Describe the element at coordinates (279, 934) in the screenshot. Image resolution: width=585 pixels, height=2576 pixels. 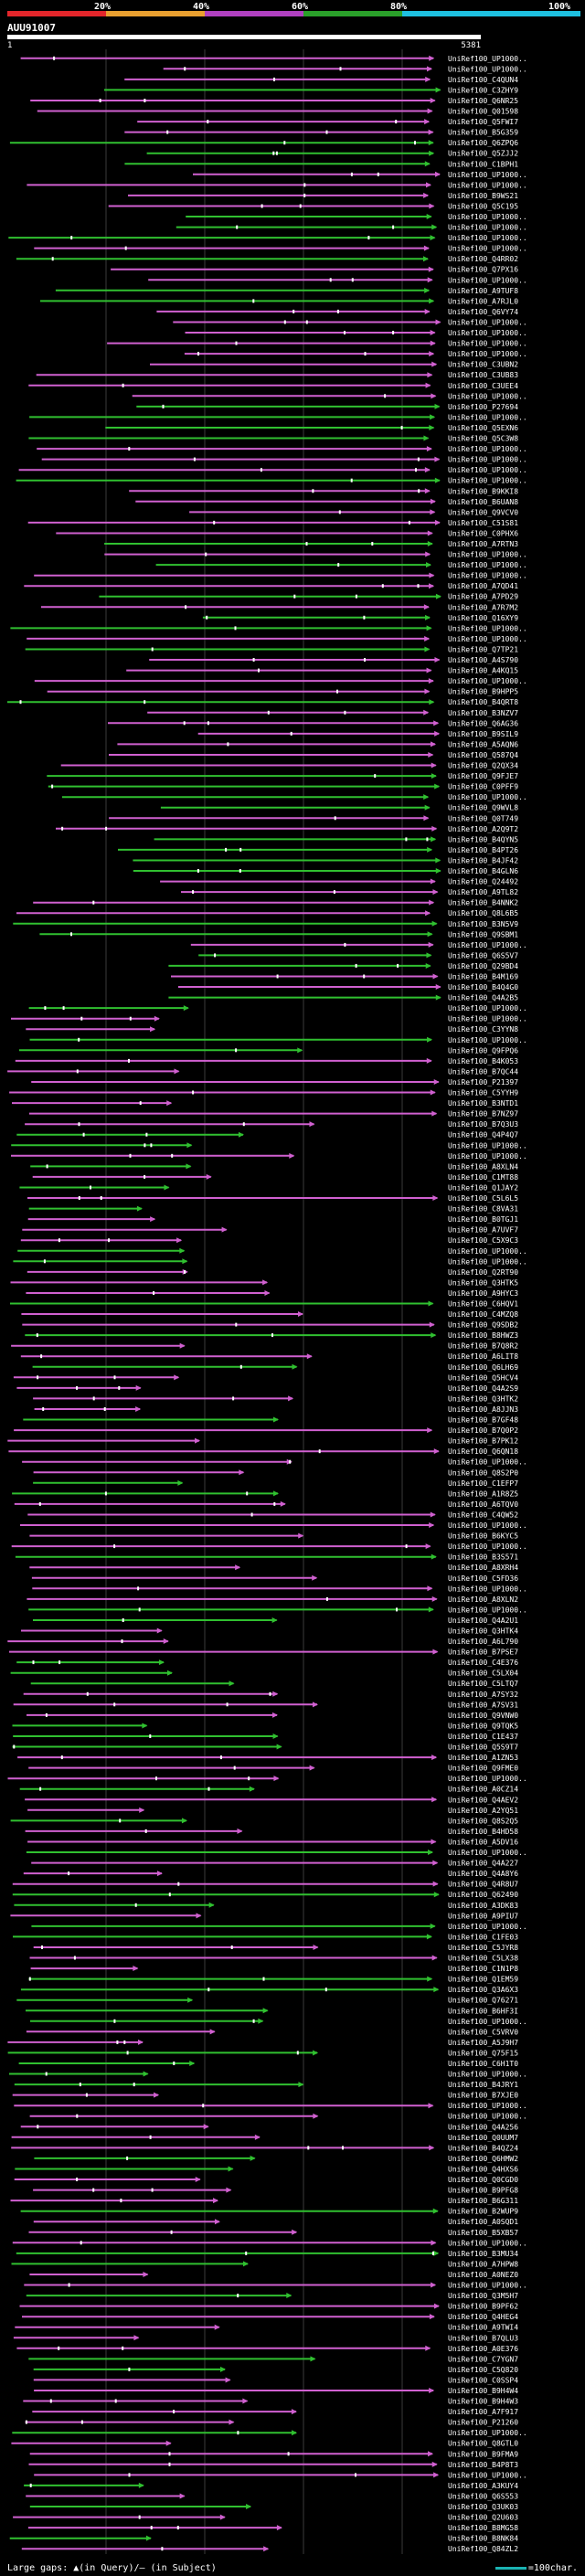
I see `hit-row: UniRef100_Q9SBM1` at that location.